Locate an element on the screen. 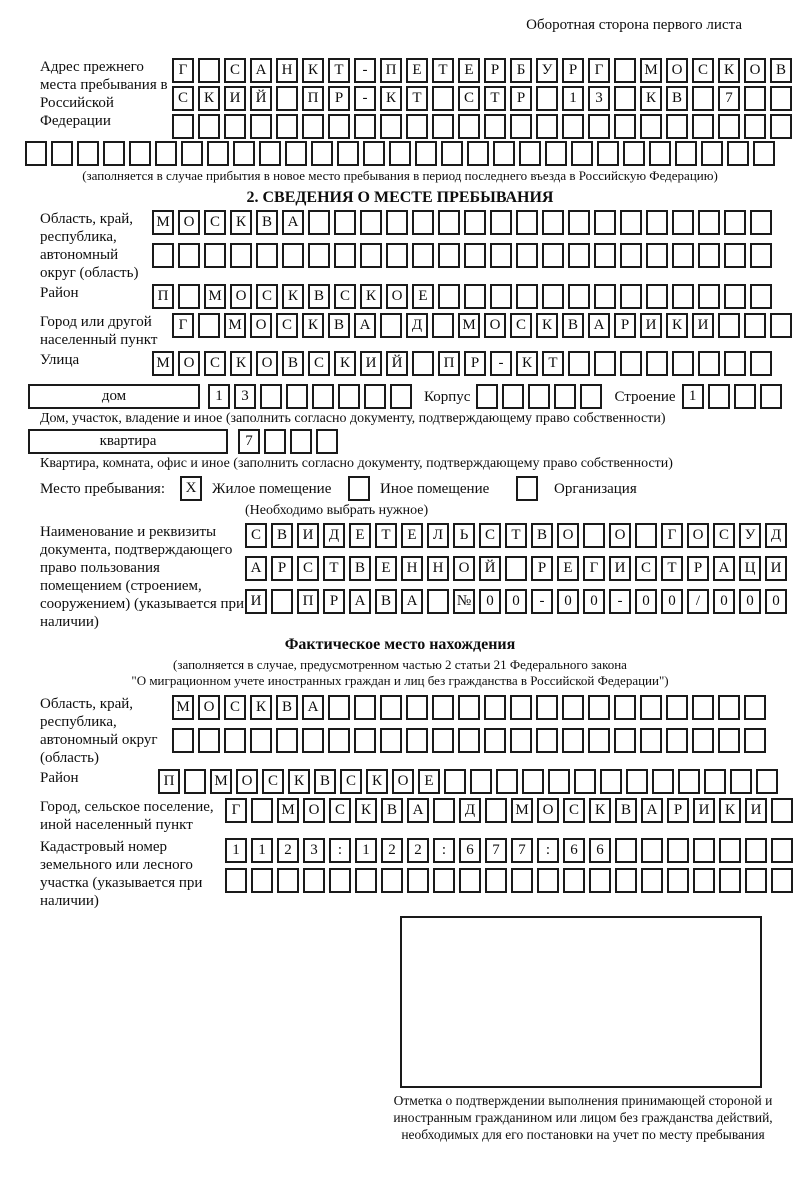  char-box: 3 is located at coordinates (314, 850).